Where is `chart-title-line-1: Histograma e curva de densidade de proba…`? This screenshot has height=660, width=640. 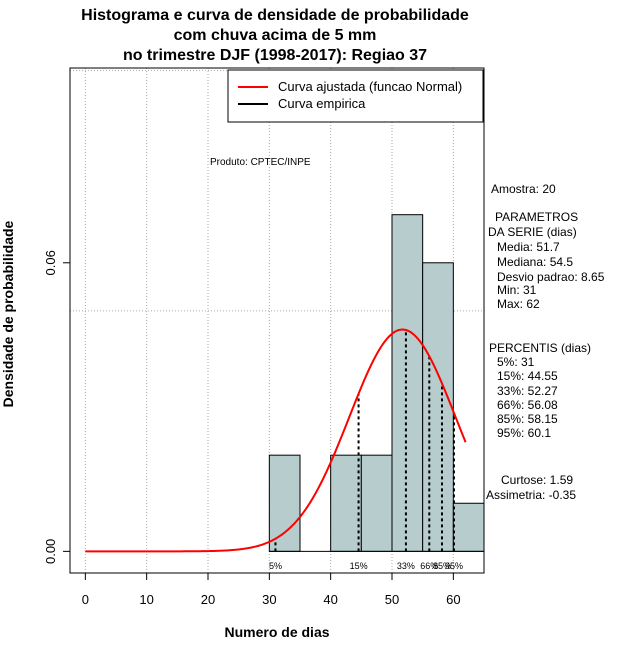 chart-title-line-1: Histograma e curva de densidade de proba… is located at coordinates (275, 15).